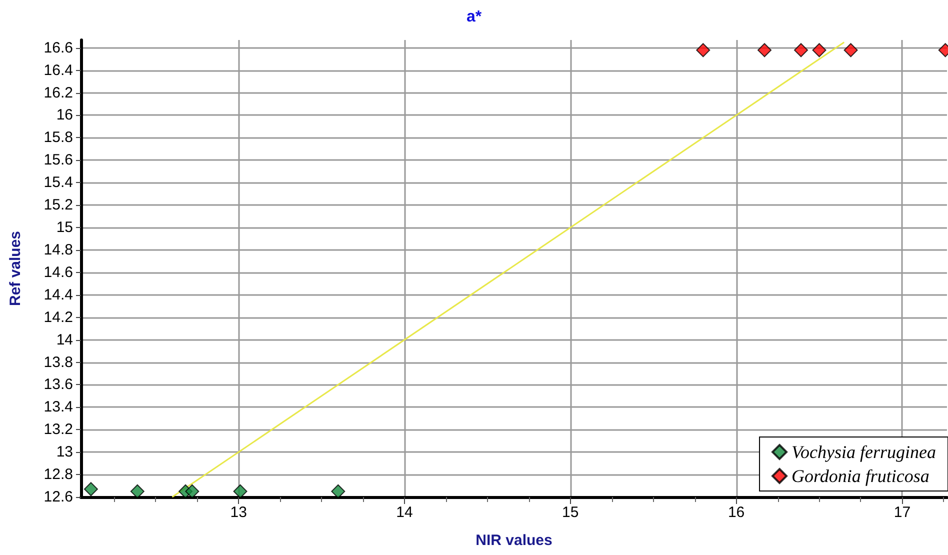  Describe the element at coordinates (58, 497) in the screenshot. I see `y-tick-label: 12.6` at that location.